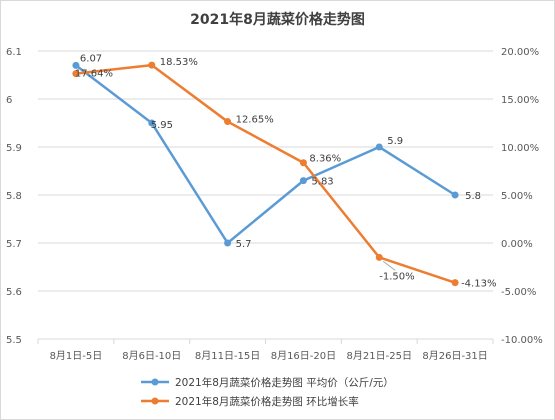 This screenshot has width=555, height=420. What do you see at coordinates (91, 58) in the screenshot?
I see `data-label: 6.07` at bounding box center [91, 58].